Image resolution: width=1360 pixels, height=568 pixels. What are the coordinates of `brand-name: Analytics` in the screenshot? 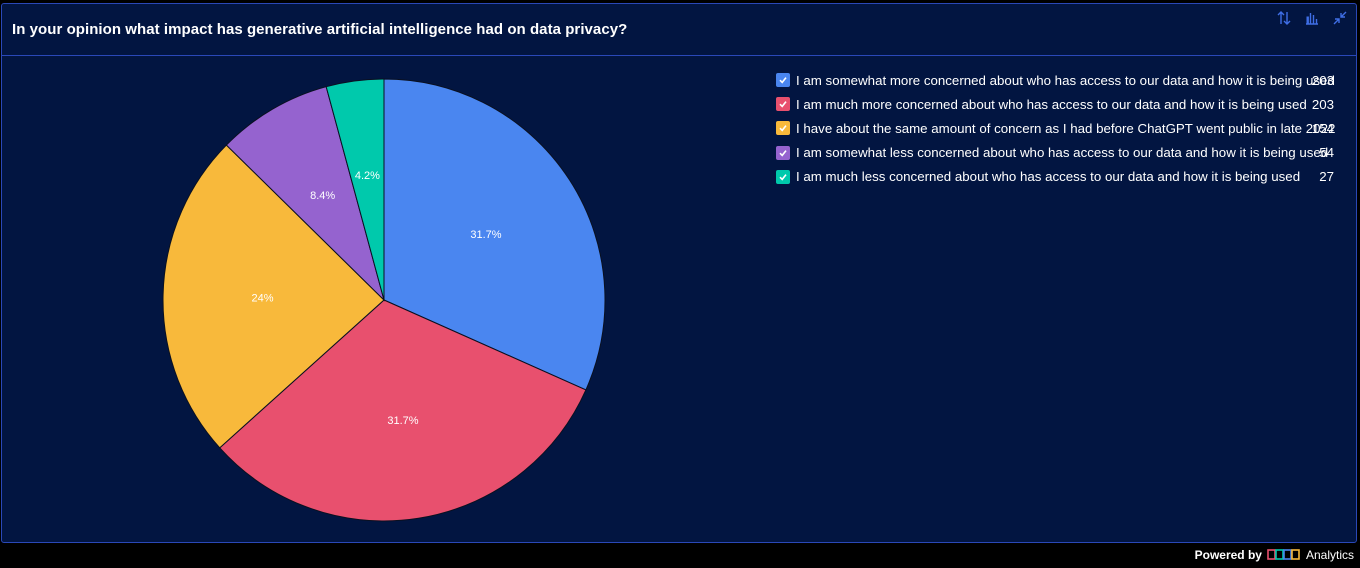 It's located at (1329, 555).